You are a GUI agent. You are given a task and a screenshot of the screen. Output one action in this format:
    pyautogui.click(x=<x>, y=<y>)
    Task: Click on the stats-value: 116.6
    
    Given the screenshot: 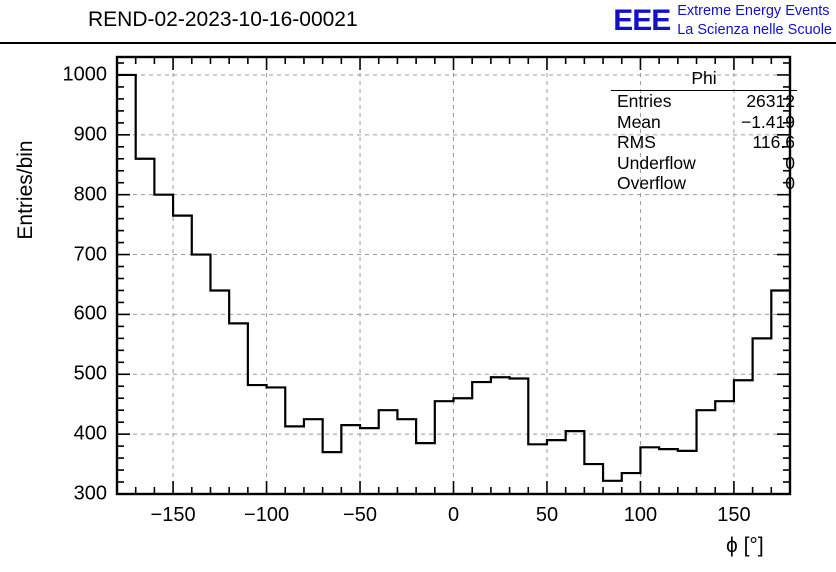 What is the action you would take?
    pyautogui.click(x=774, y=142)
    